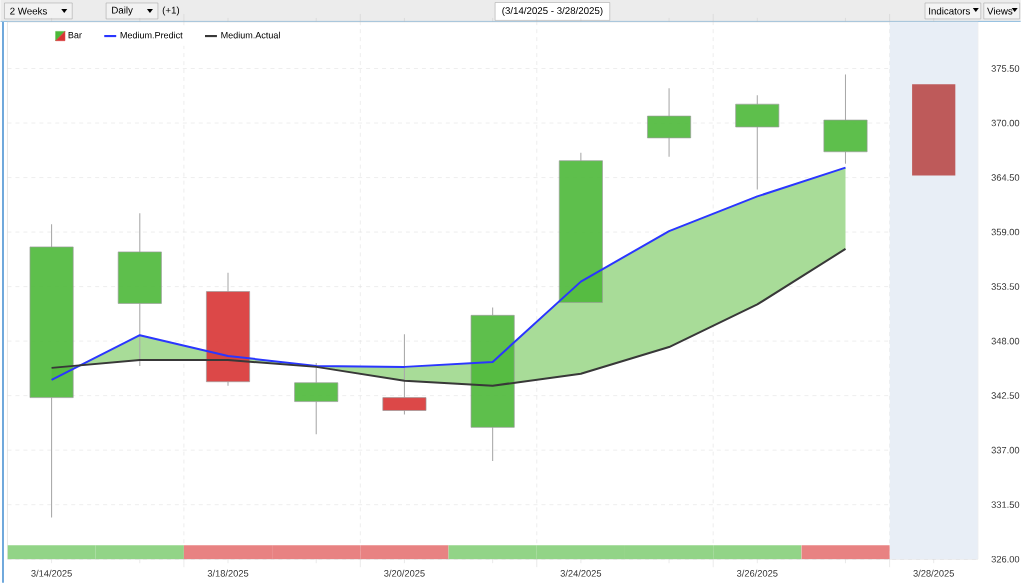 The image size is (1024, 584). Describe the element at coordinates (757, 573) in the screenshot. I see `x-tick-label: 3/26/2025` at that location.